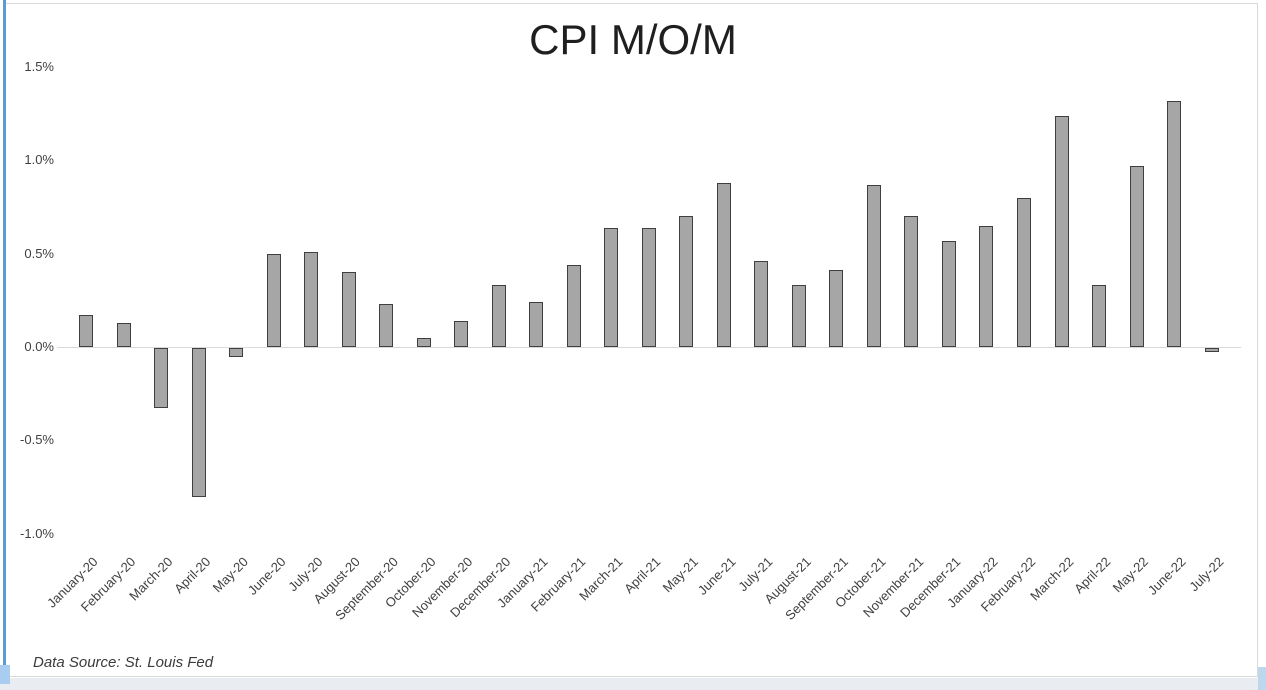 This screenshot has height=690, width=1266. I want to click on y-tick-label: 0.5%, so click(39, 253).